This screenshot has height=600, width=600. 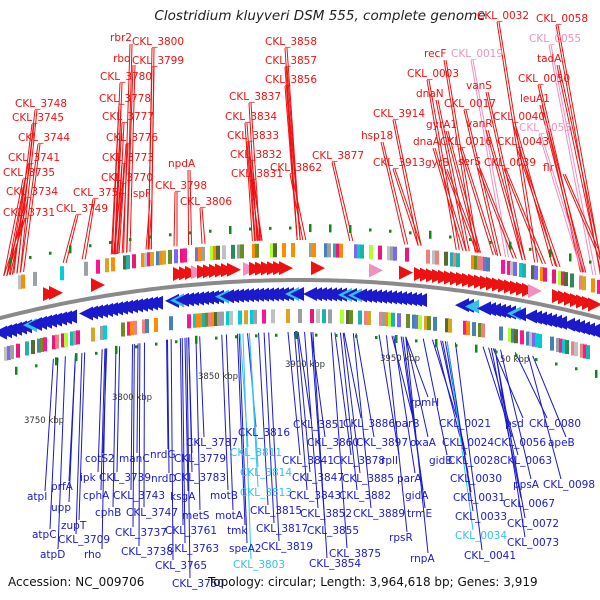 I want to click on gene-label-ckl-0056: CKL_0056, so click(x=520, y=443).